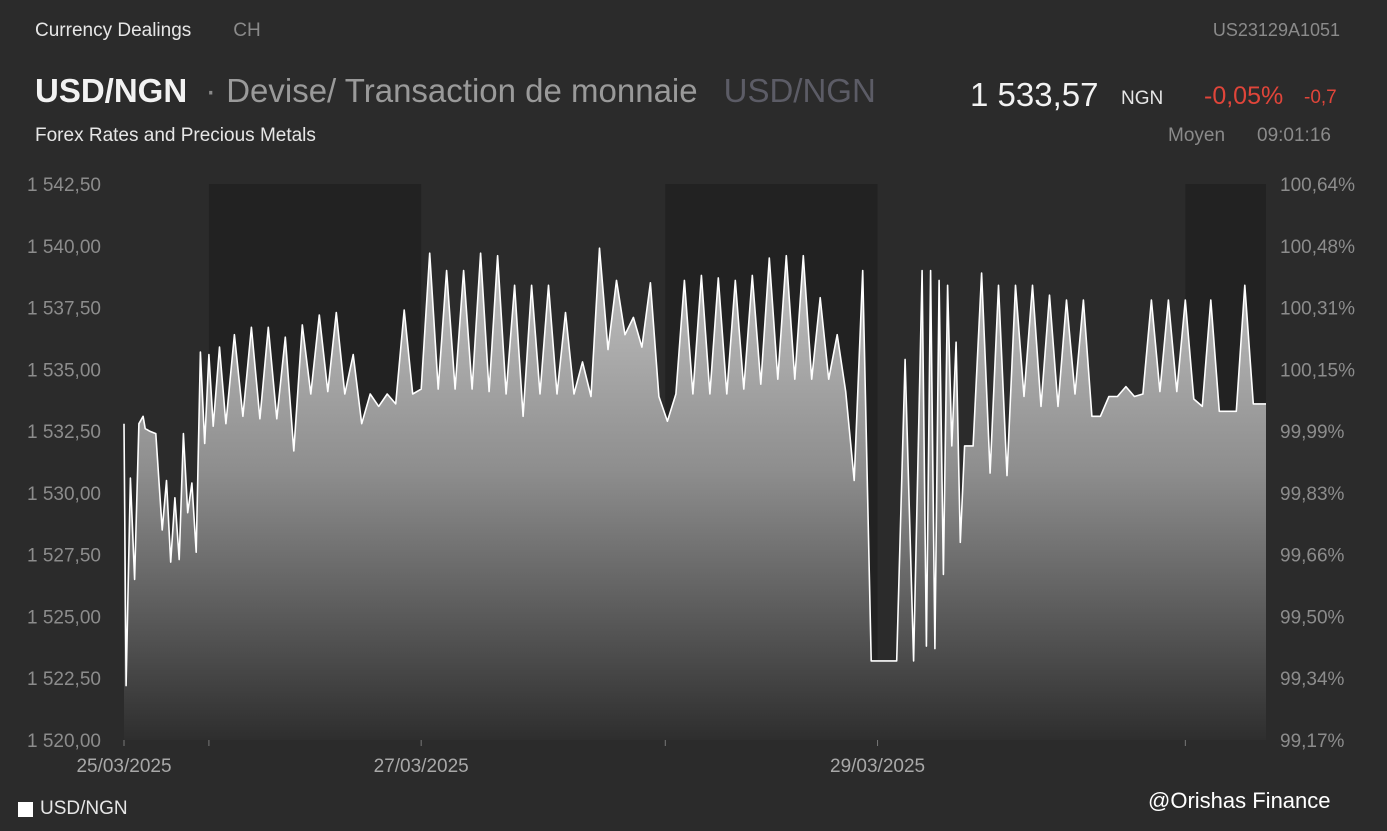 The image size is (1387, 831). What do you see at coordinates (421, 766) in the screenshot?
I see `x-tick-label: 27/03/2025` at bounding box center [421, 766].